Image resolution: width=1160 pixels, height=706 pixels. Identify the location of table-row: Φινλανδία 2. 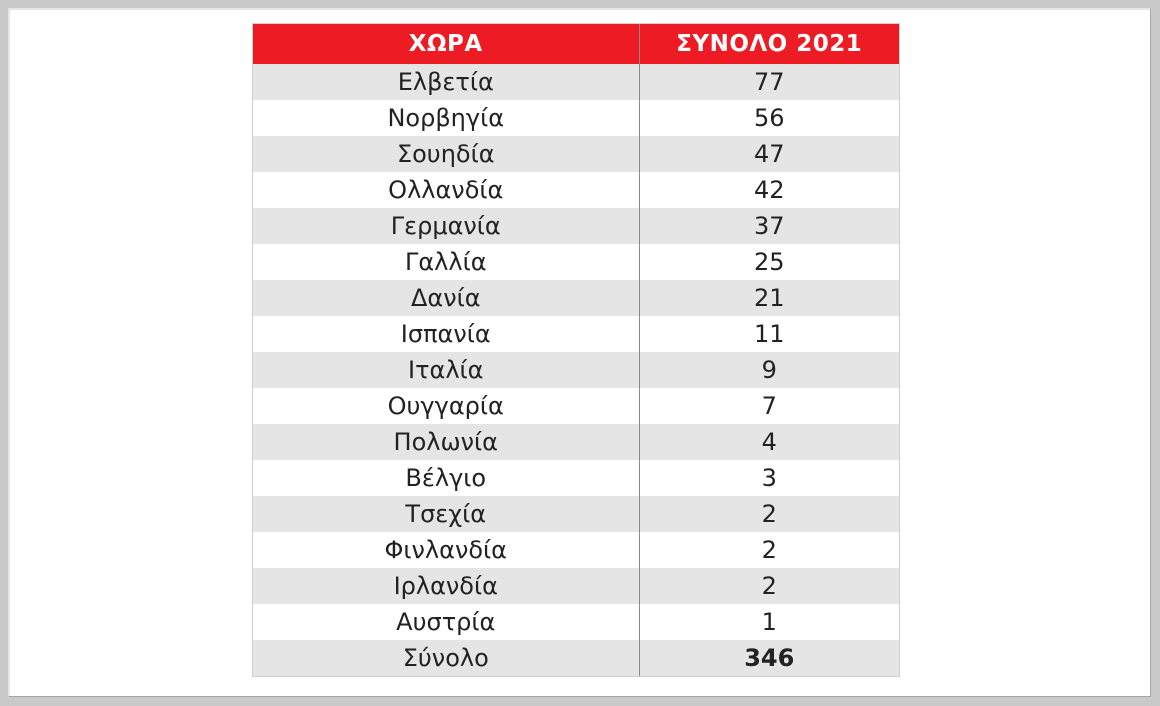
(576, 550).